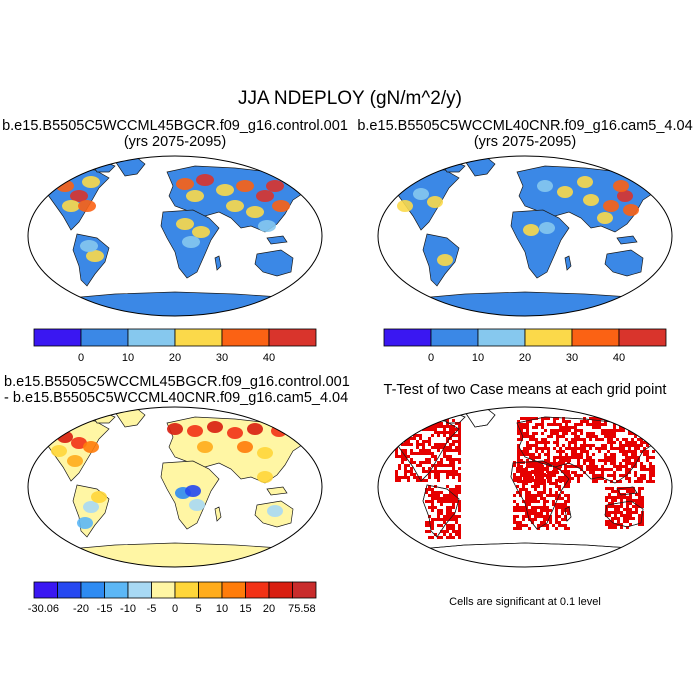 This screenshot has height=700, width=700. Describe the element at coordinates (152, 609) in the screenshot. I see `colorbar-tick-label: -5` at that location.